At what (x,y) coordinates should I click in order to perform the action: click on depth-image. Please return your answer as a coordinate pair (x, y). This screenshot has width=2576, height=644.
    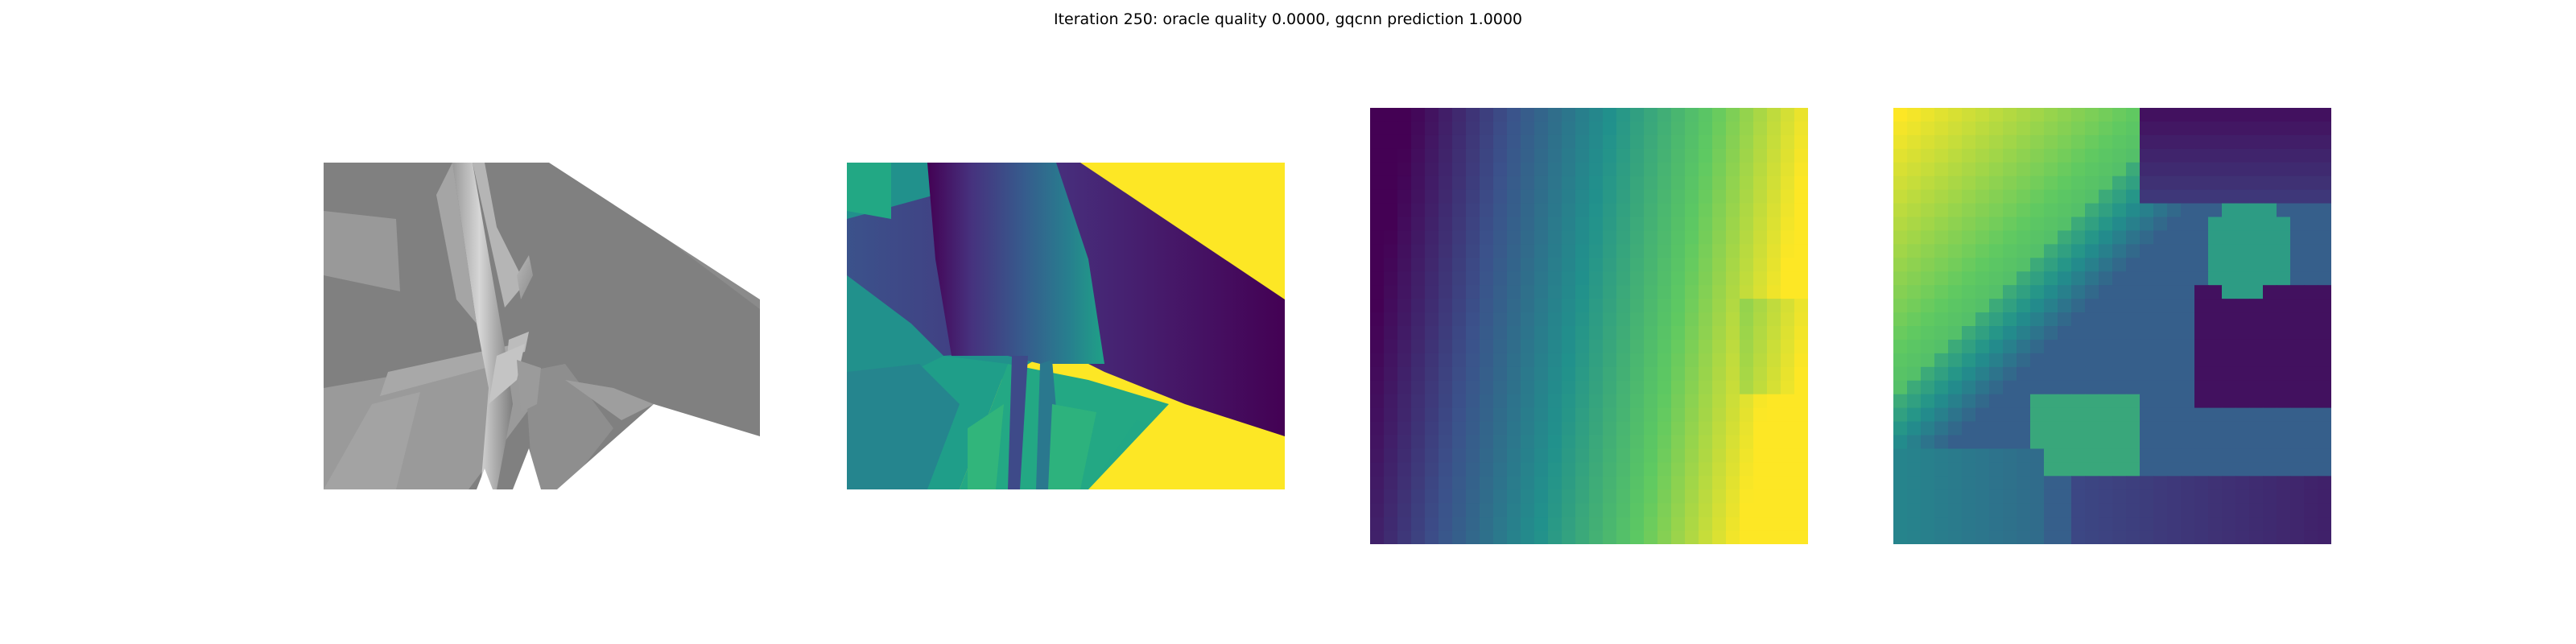
    Looking at the image, I should click on (1066, 326).